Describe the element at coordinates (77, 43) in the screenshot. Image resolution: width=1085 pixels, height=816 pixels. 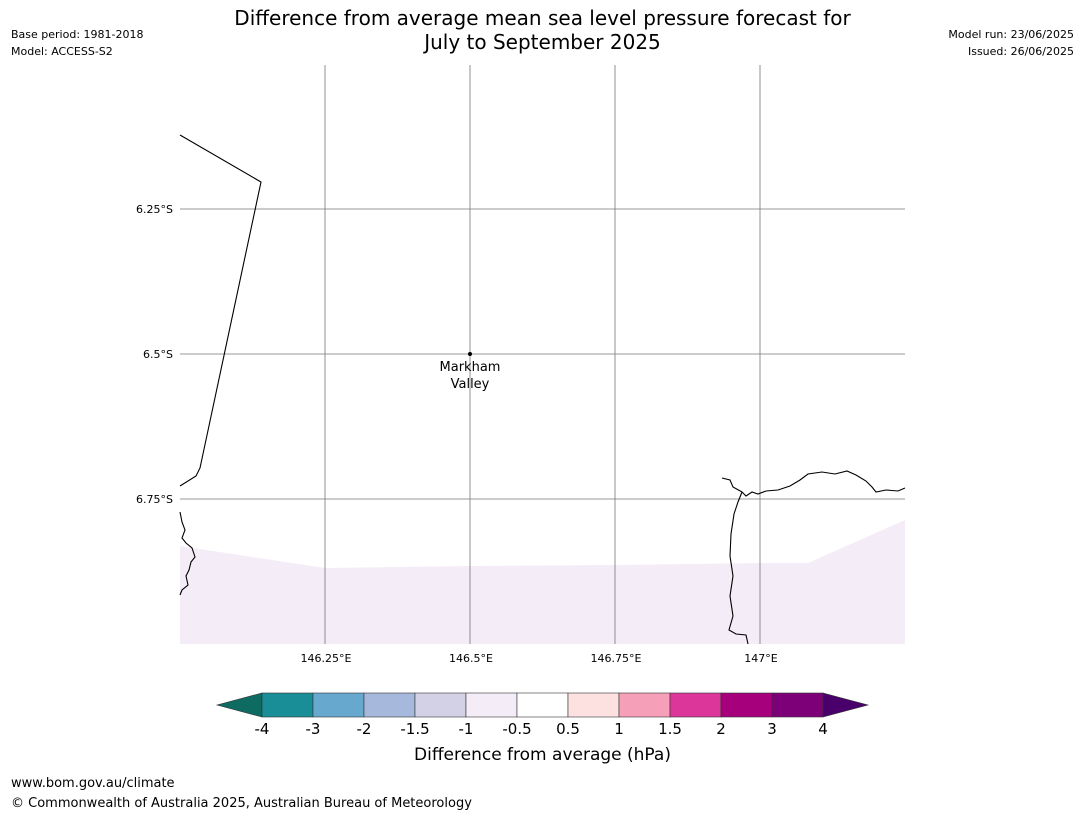
I see `meta-left: Base period: 1981-2018 Model: ACCESS-S2` at that location.